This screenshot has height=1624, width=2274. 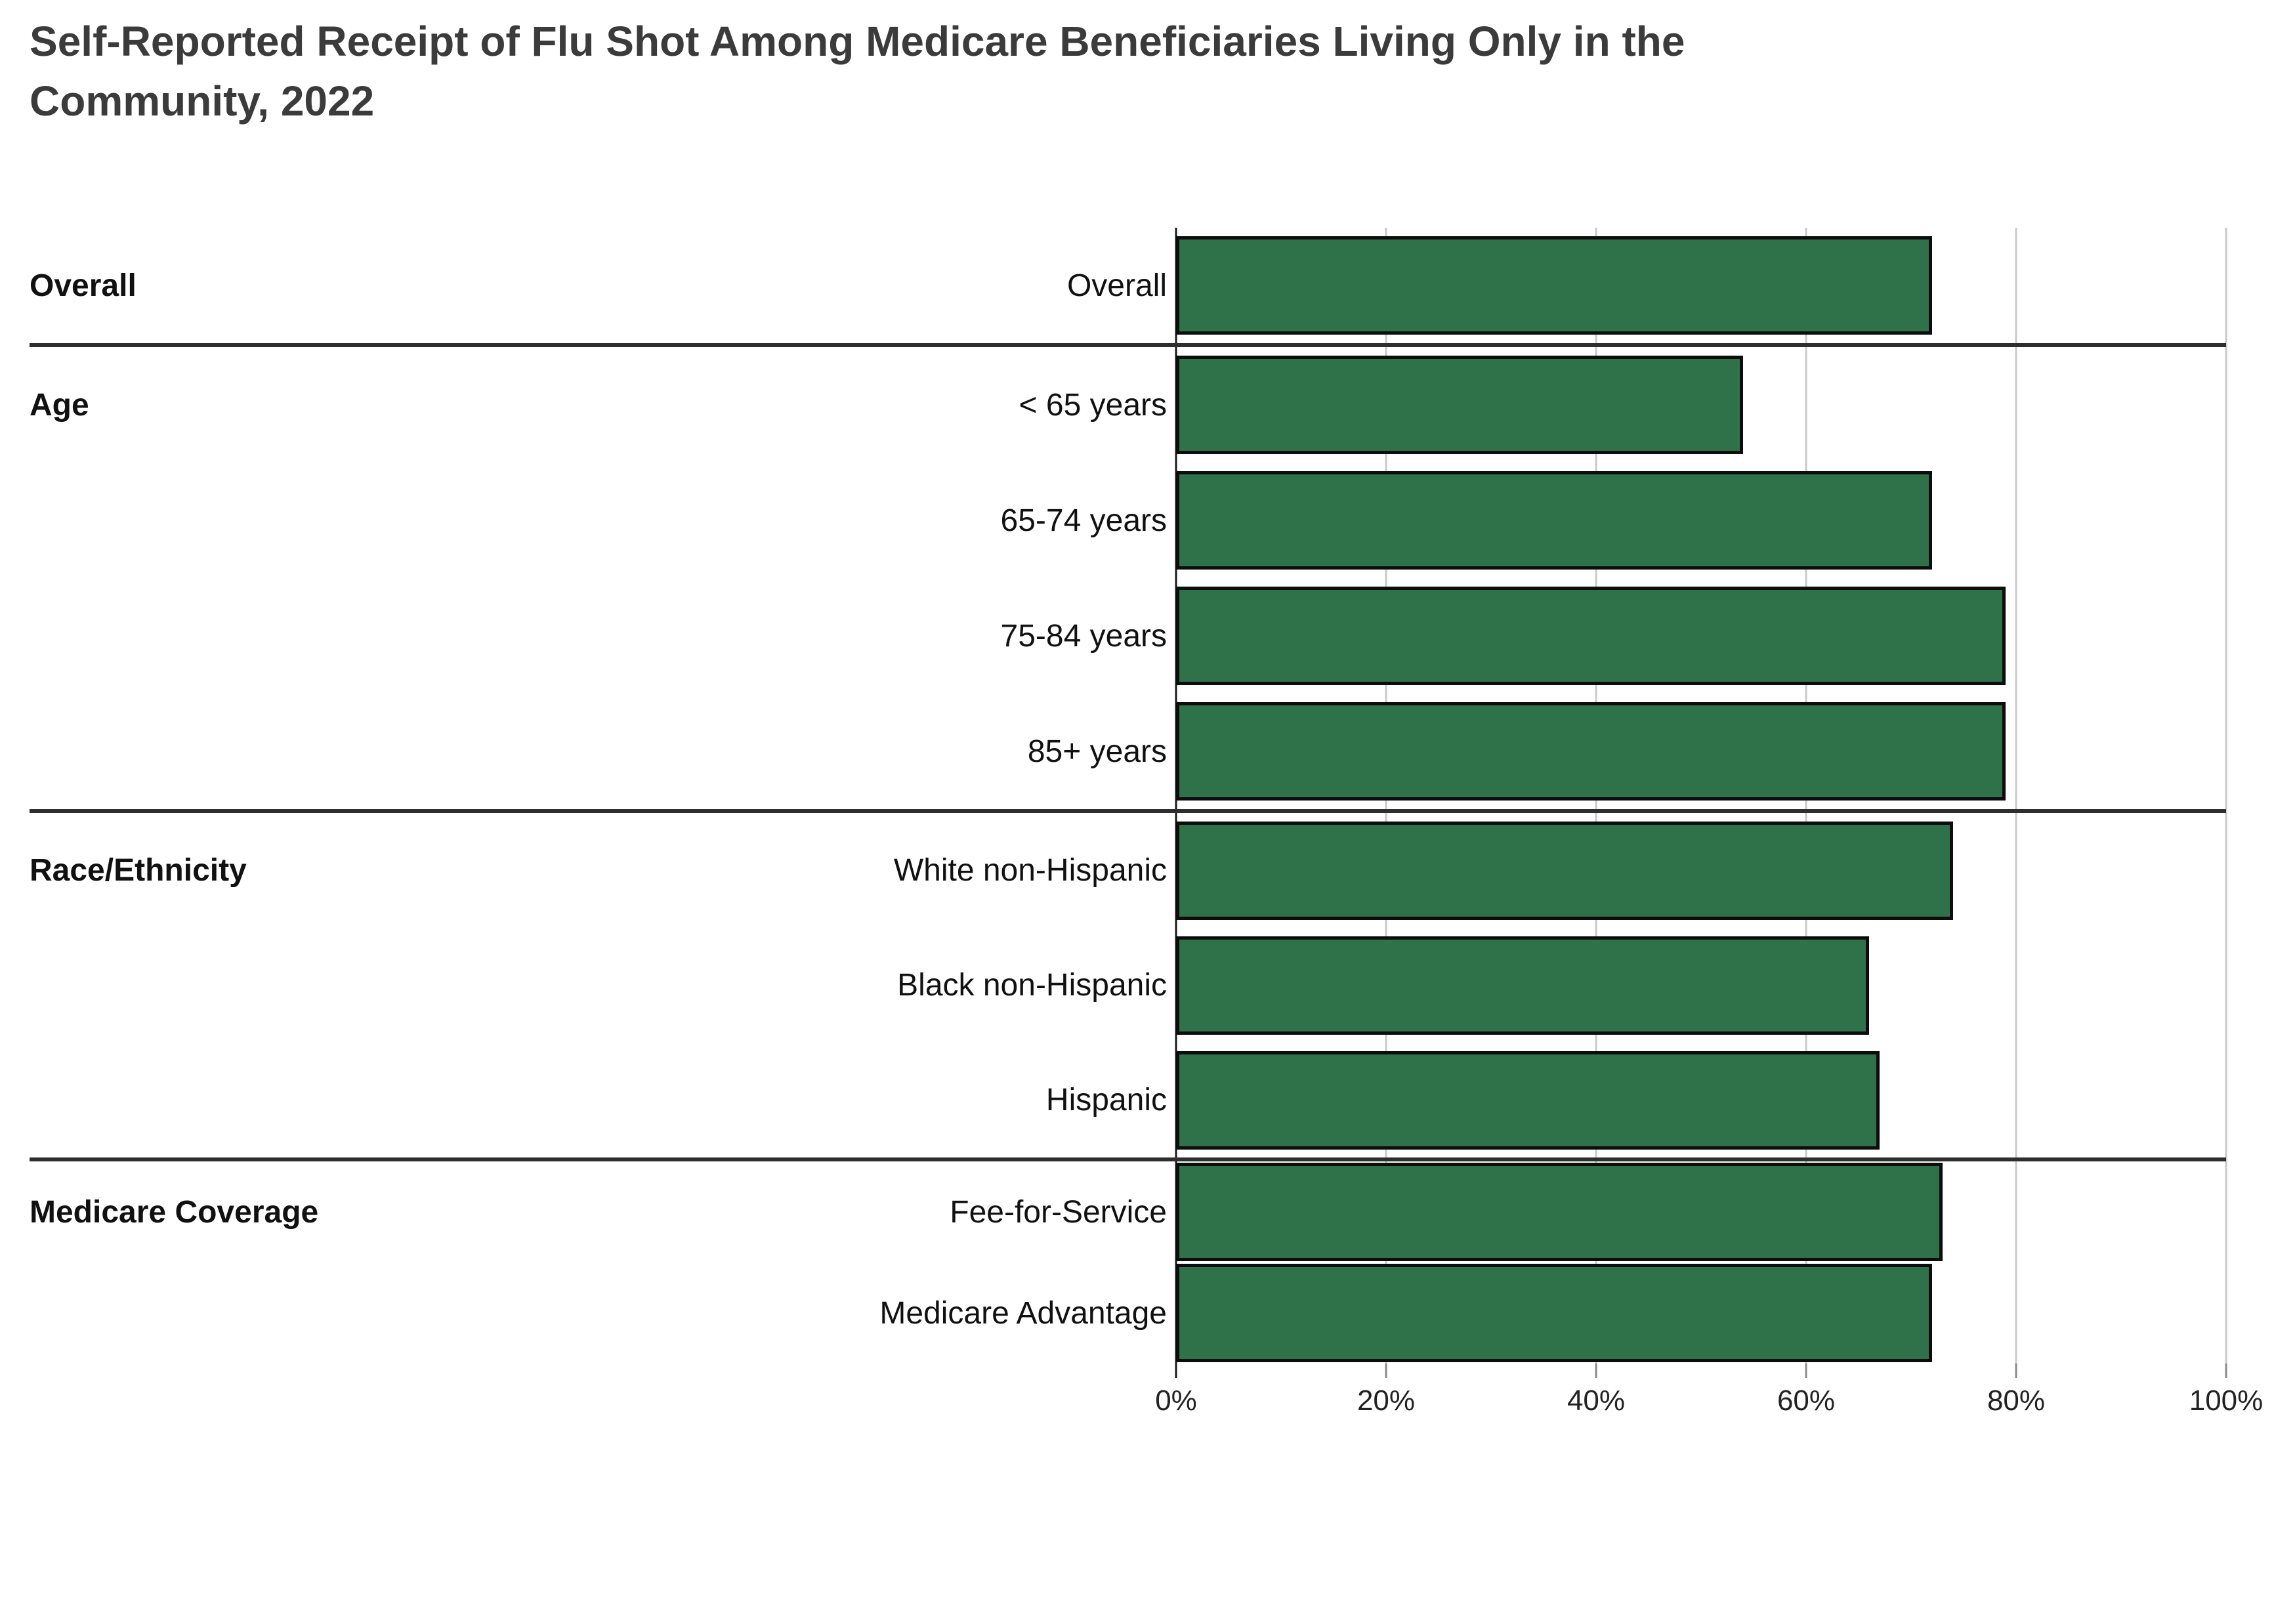 What do you see at coordinates (1032, 986) in the screenshot?
I see `category-label: Black non-Hispanic` at bounding box center [1032, 986].